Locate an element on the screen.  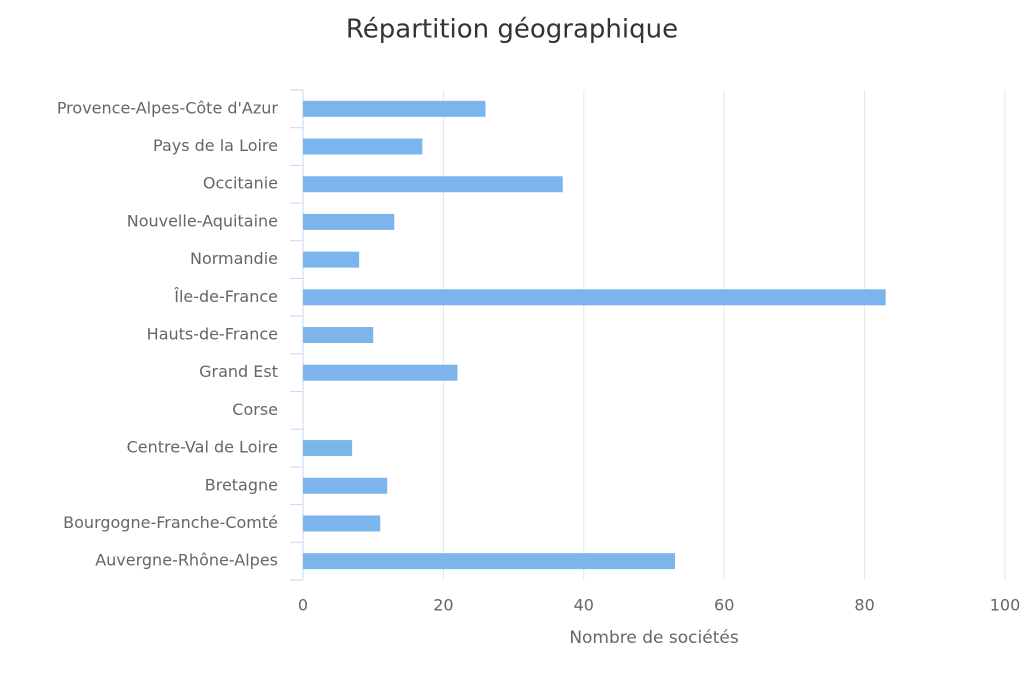
x-tick-label: 20 is located at coordinates (443, 605).